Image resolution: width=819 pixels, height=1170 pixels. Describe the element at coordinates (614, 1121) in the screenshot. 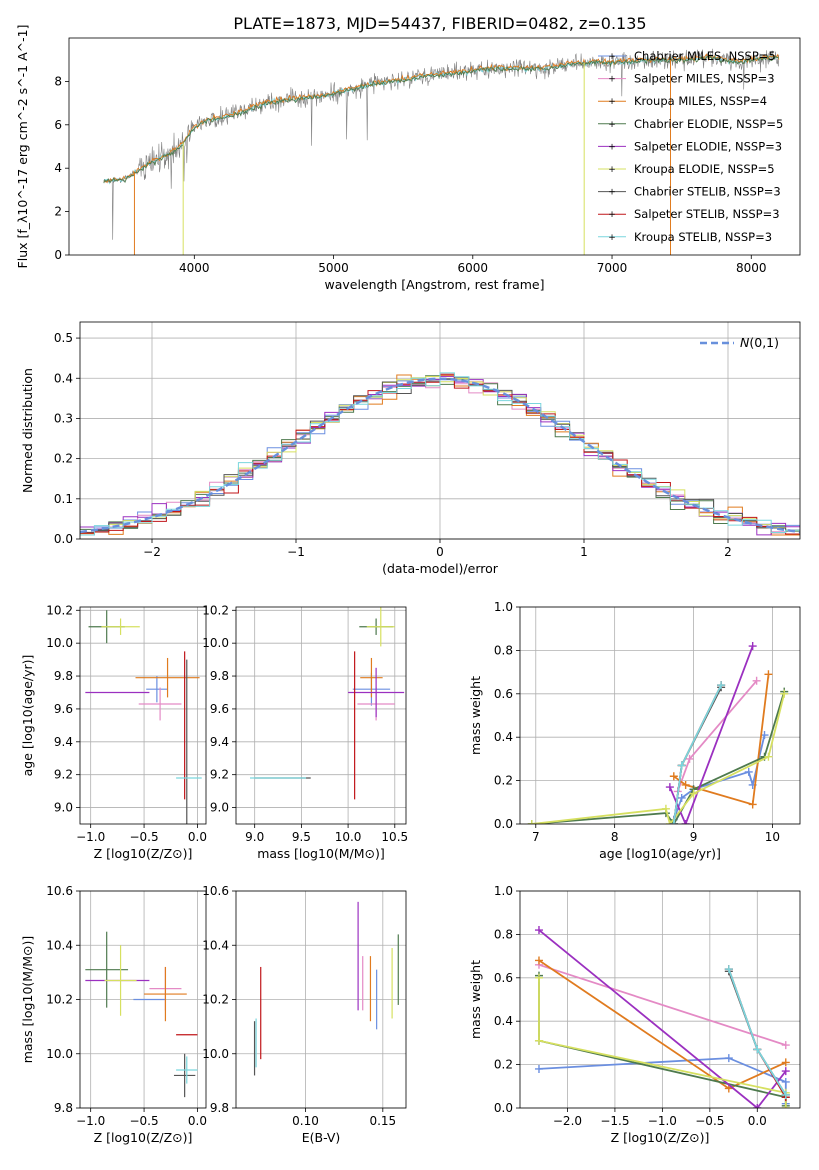

I see `x-tick-label: −1.5` at that location.